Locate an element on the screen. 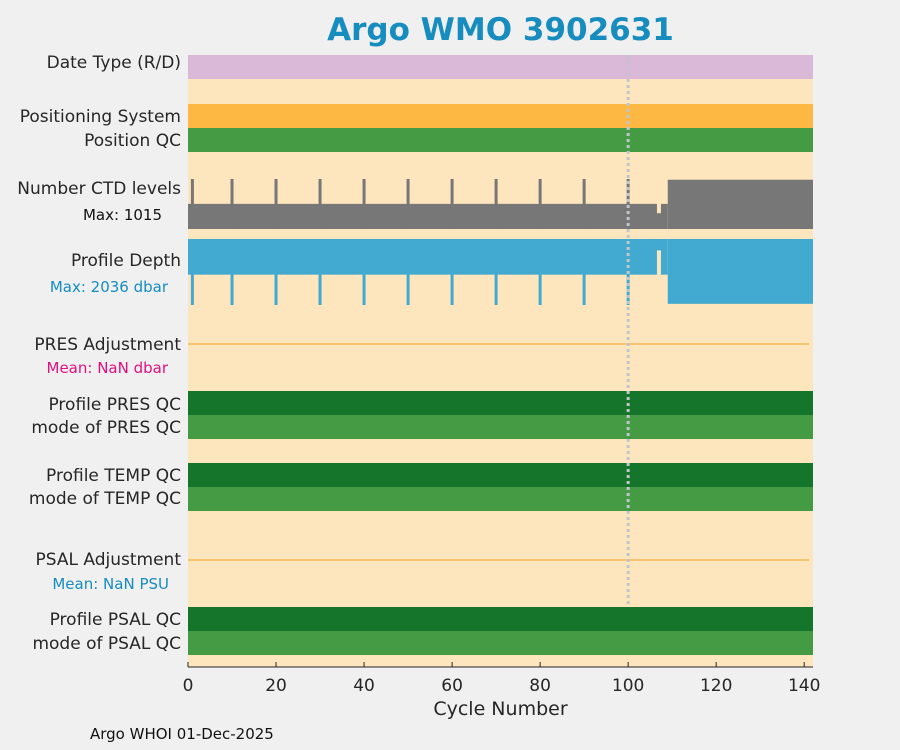  label-data-type: Date Type (R/D) is located at coordinates (113, 63).